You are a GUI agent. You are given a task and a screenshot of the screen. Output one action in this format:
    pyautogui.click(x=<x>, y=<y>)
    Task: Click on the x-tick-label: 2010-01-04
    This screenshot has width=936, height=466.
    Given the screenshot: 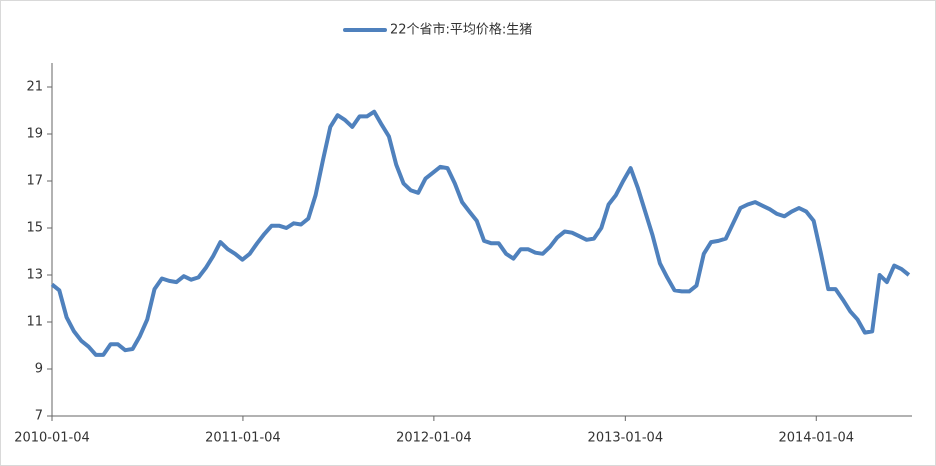 What is the action you would take?
    pyautogui.click(x=52, y=438)
    